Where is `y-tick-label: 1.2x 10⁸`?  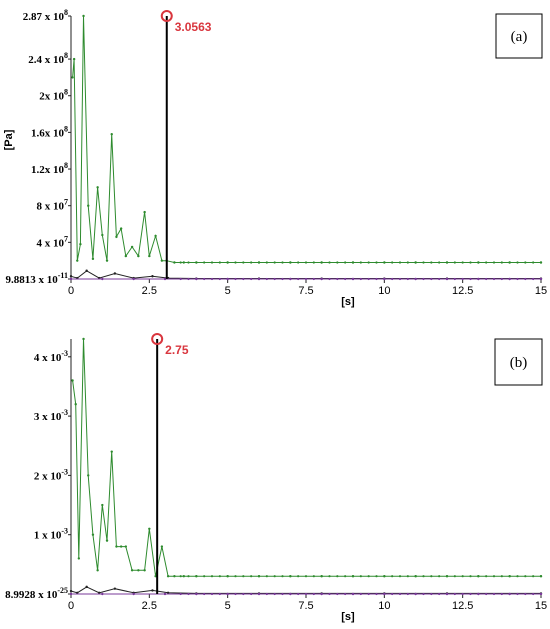 y-tick-label: 1.2x 10⁸ is located at coordinates (49, 168).